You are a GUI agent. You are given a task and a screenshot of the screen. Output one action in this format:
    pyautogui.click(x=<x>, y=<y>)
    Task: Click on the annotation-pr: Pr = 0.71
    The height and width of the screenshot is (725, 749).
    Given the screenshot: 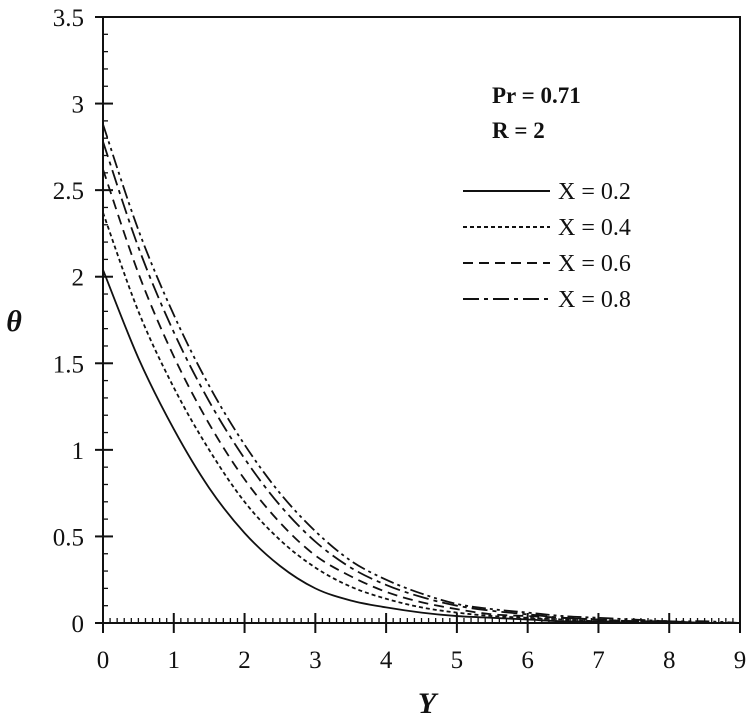 What is the action you would take?
    pyautogui.click(x=536, y=95)
    